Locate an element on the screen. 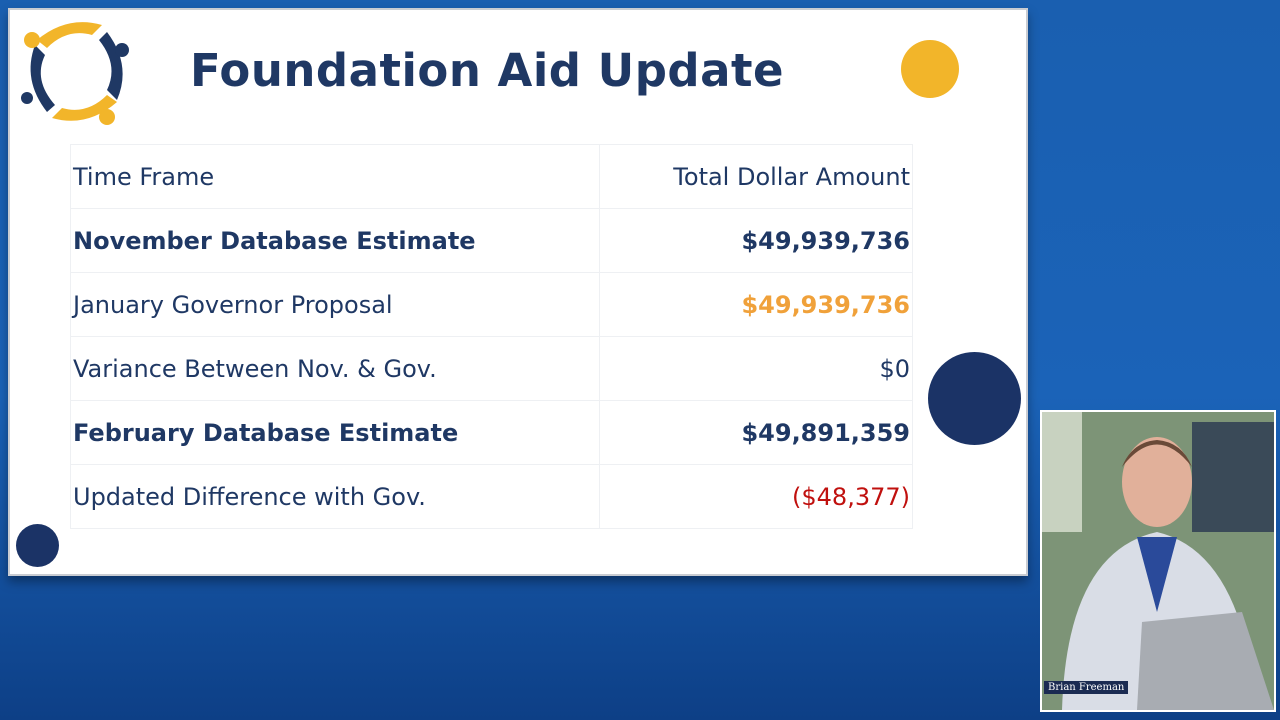  table-row: November Database Estimate $49,939,736 is located at coordinates (492, 240).